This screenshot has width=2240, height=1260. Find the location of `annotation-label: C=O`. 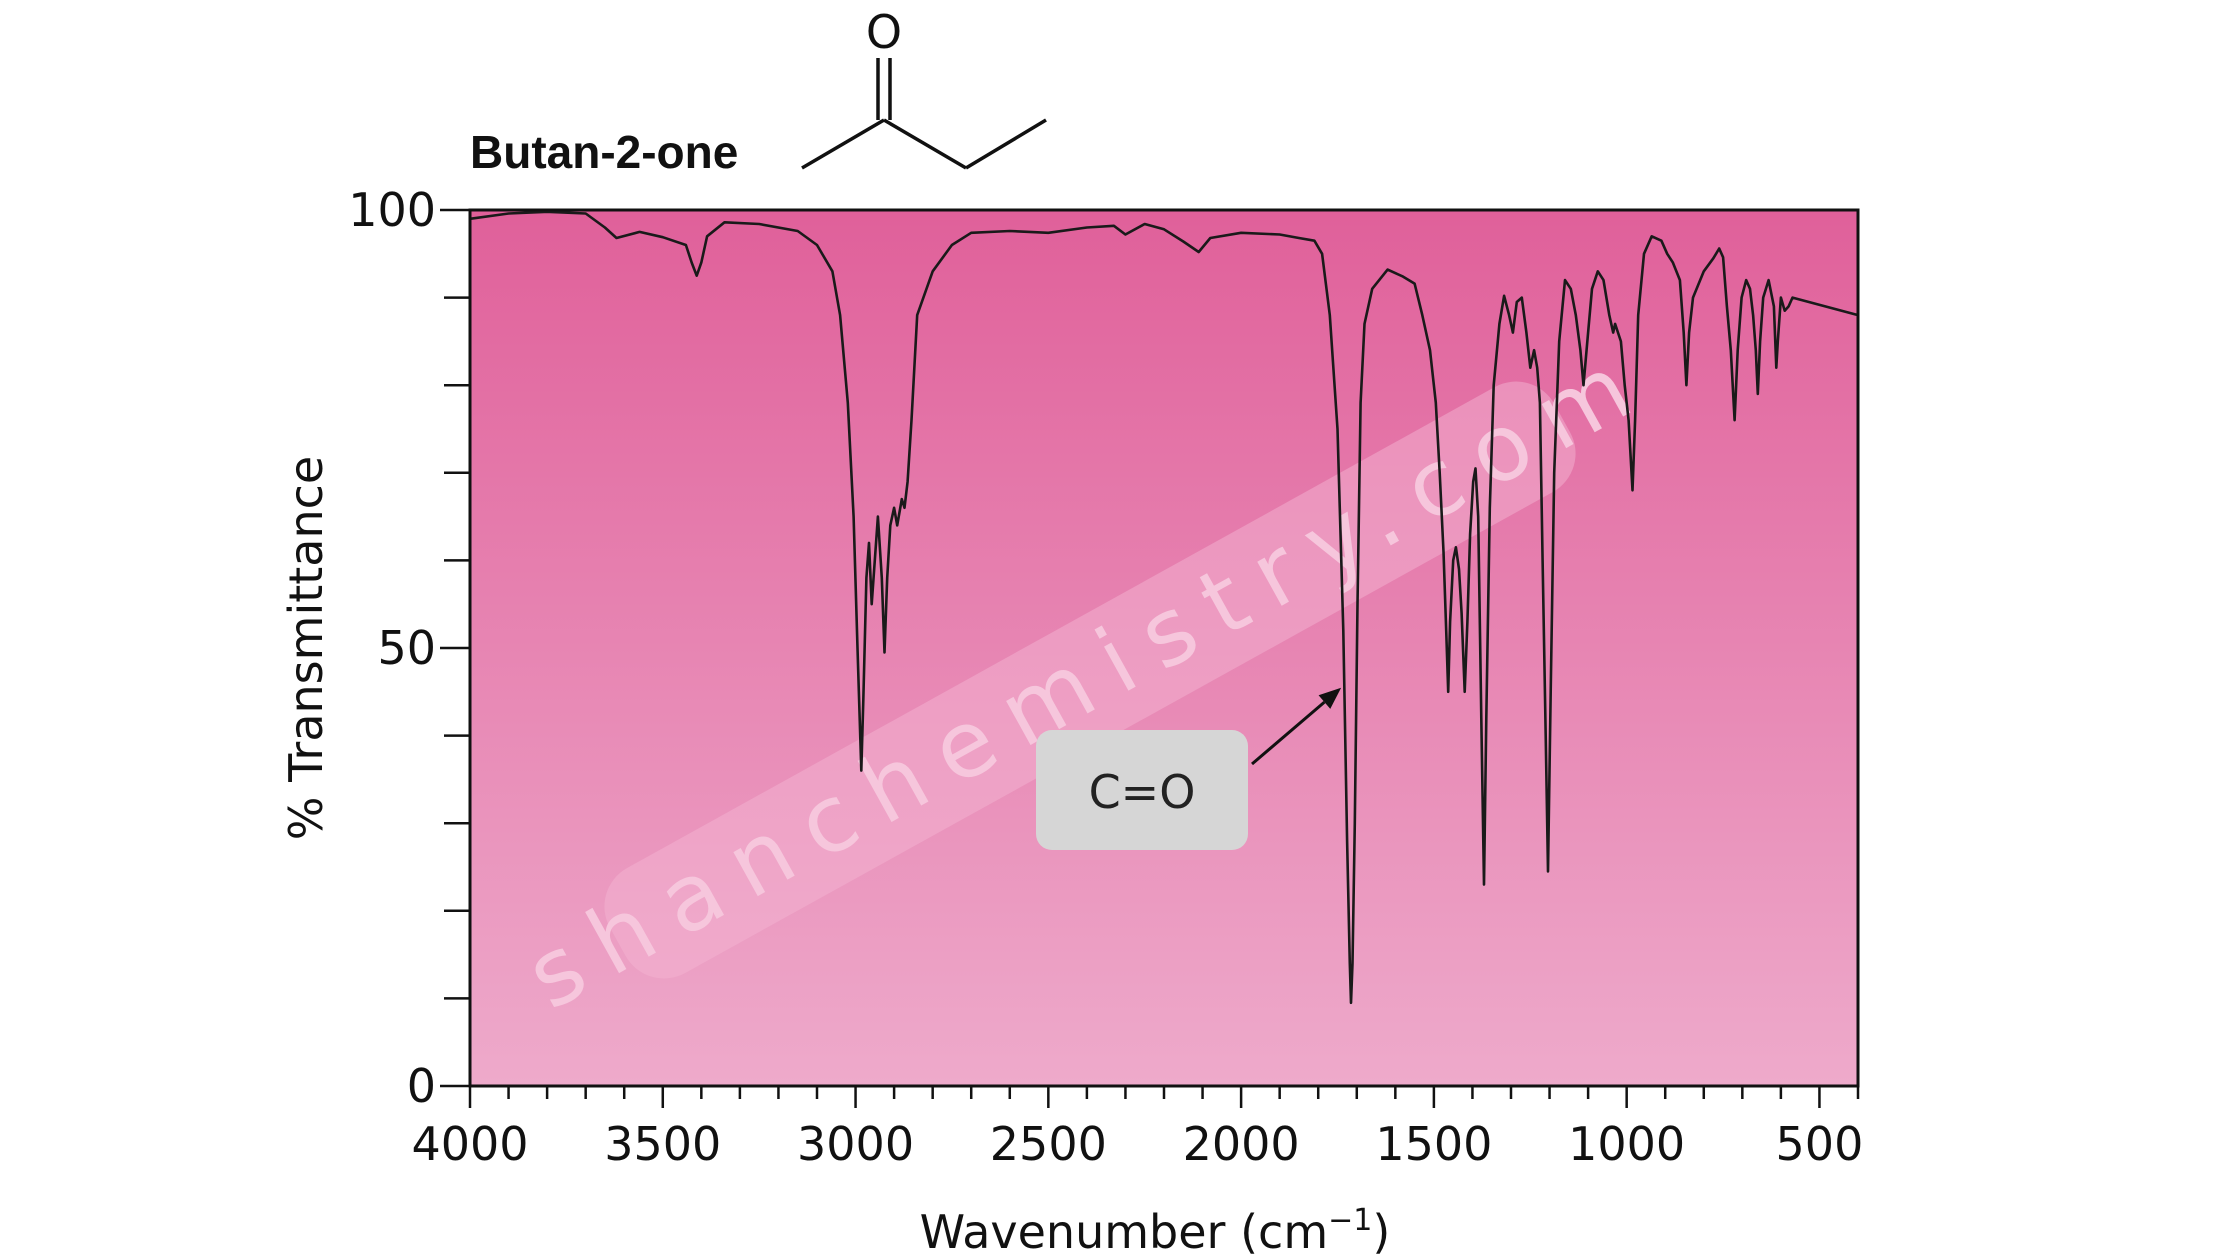

annotation-label: C=O is located at coordinates (1142, 792).